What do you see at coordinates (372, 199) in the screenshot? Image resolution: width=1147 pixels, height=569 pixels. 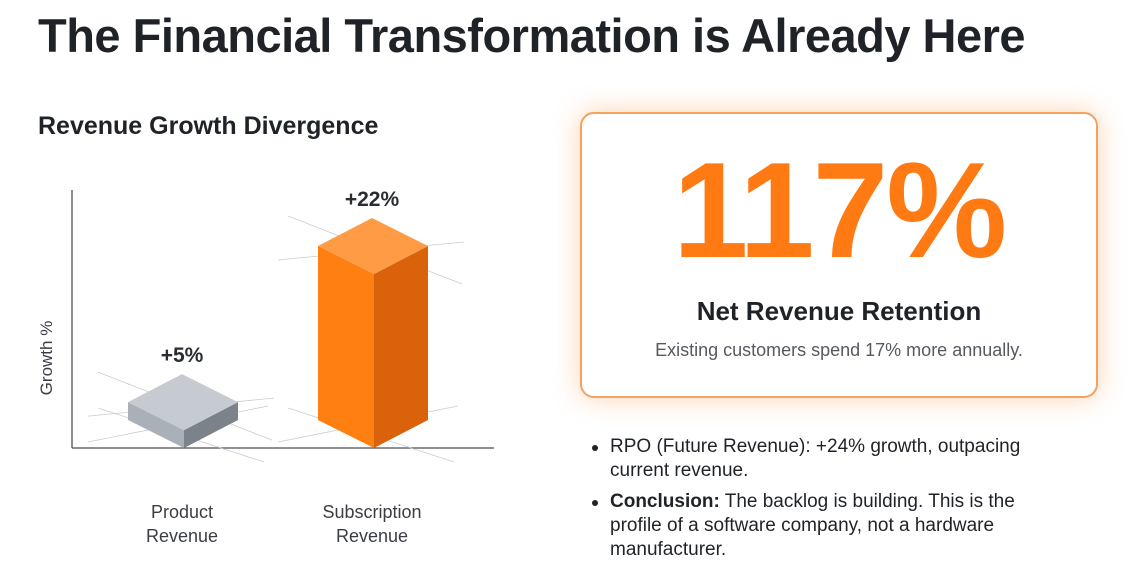 I see `bar-data-label: +22%` at bounding box center [372, 199].